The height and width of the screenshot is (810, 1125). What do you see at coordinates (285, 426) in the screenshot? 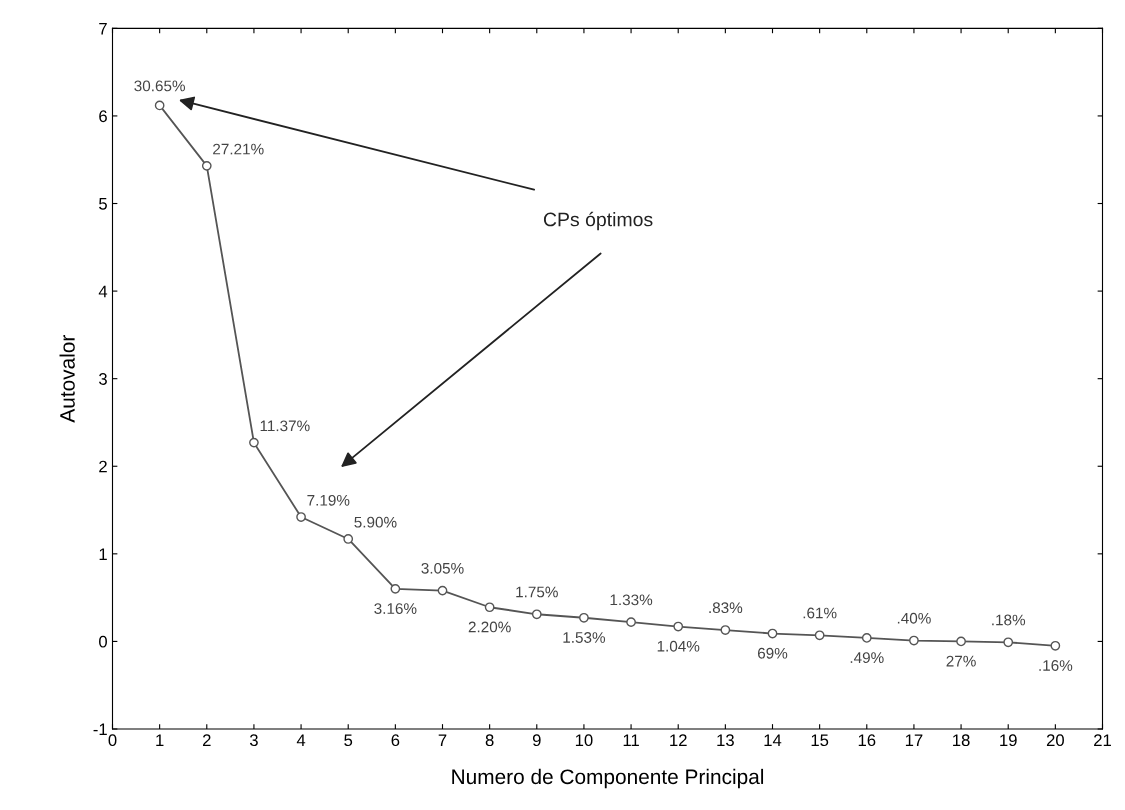
I see `annotation: 11.37%` at bounding box center [285, 426].